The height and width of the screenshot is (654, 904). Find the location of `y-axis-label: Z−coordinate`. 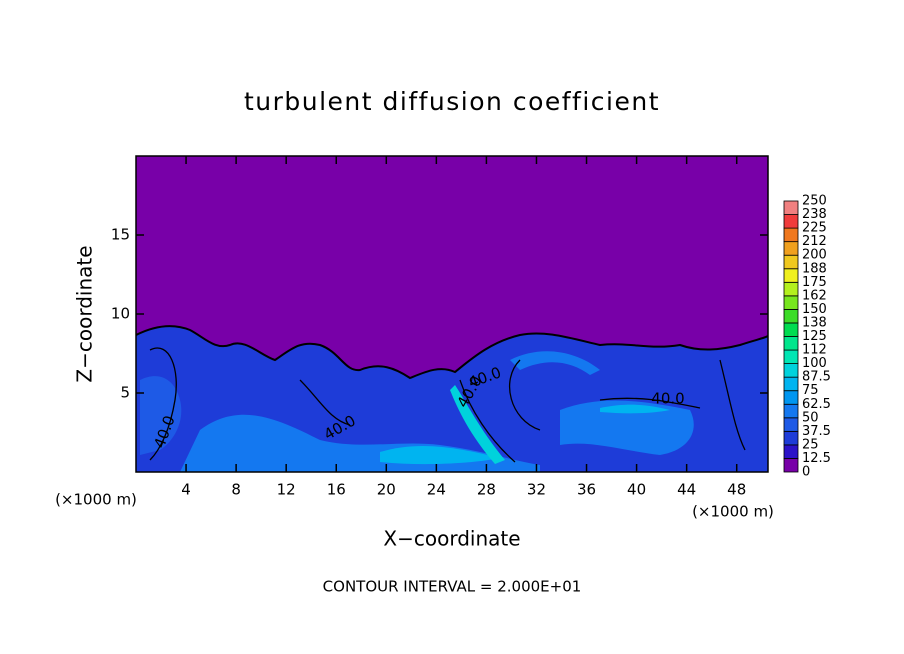

y-axis-label: Z−coordinate is located at coordinates (85, 313).